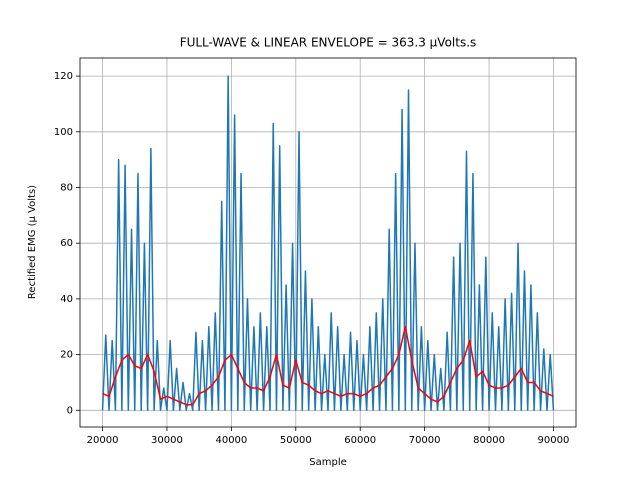 The height and width of the screenshot is (484, 640). What do you see at coordinates (66, 243) in the screenshot?
I see `y-tick-label: 60` at bounding box center [66, 243].